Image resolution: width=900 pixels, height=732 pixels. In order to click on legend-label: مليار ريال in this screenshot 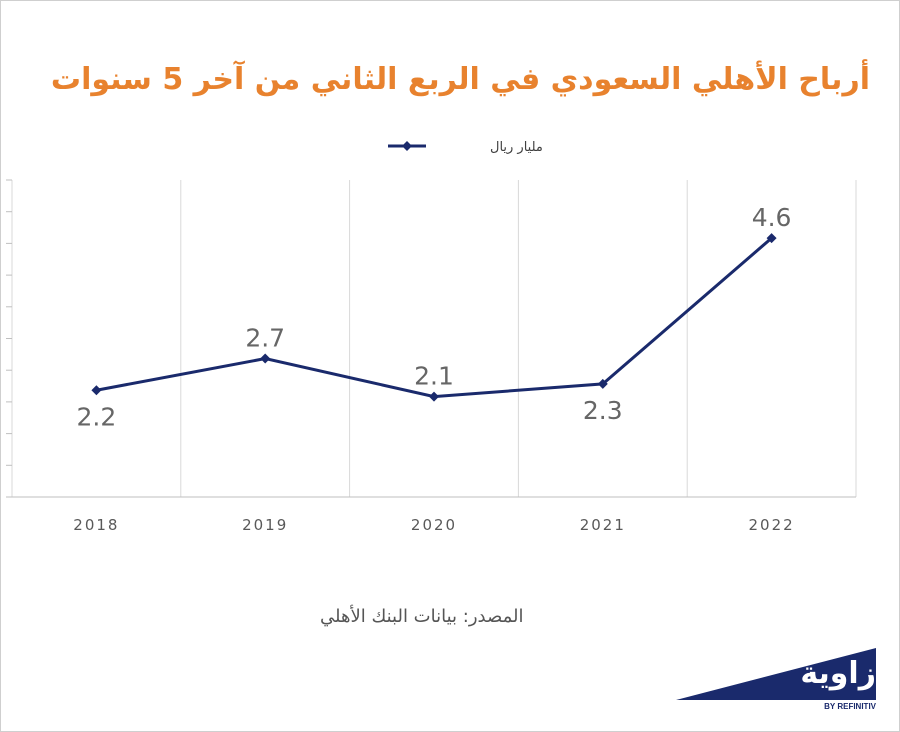, I will do `click(516, 147)`.